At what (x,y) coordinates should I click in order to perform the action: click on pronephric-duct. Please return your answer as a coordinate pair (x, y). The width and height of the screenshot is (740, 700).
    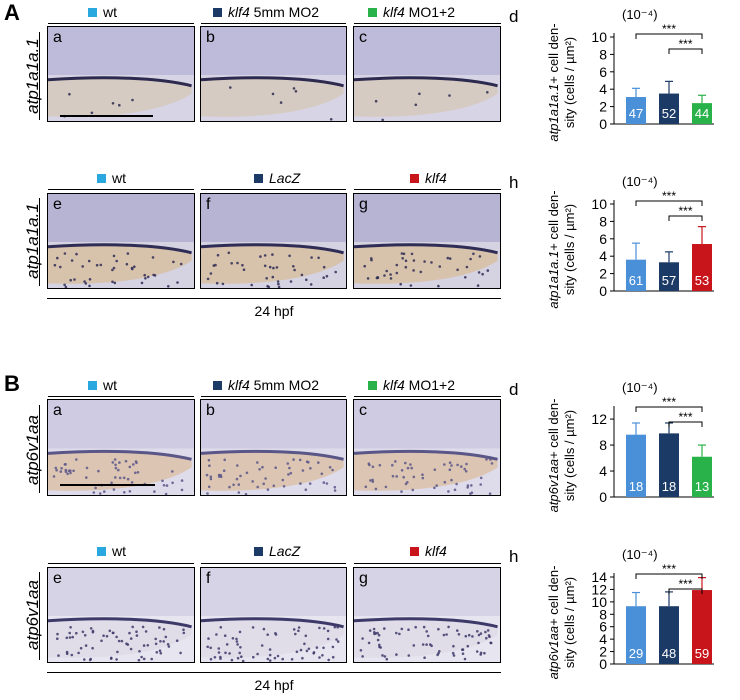
    Looking at the image, I should click on (272, 249).